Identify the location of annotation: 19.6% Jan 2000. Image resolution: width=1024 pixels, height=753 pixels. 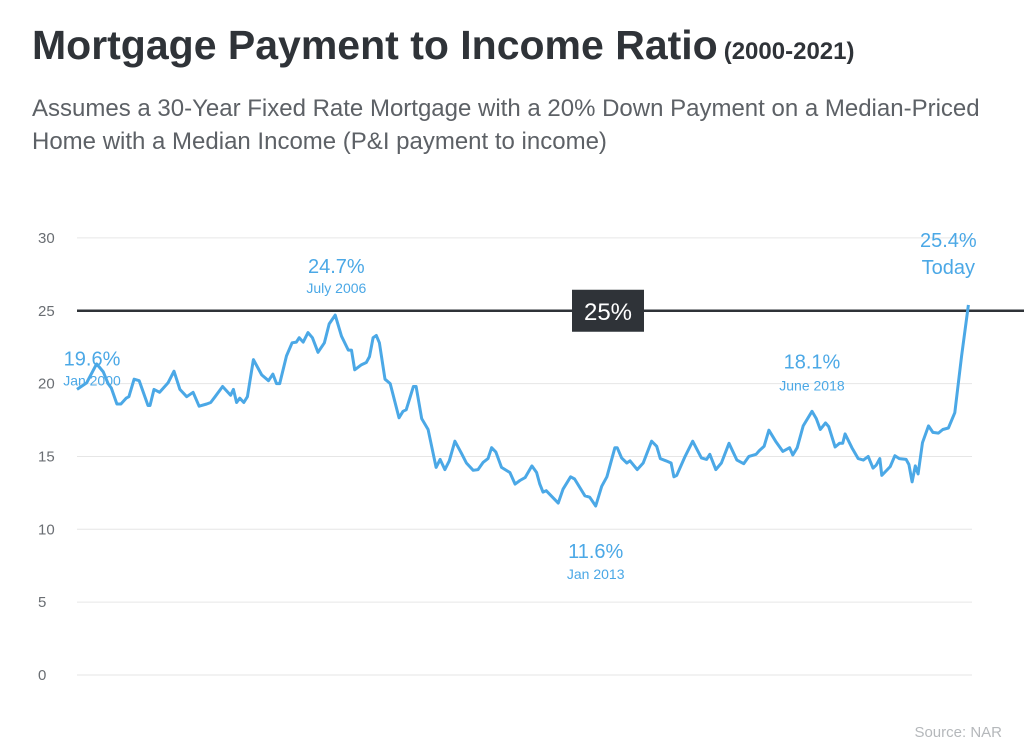
(92, 368).